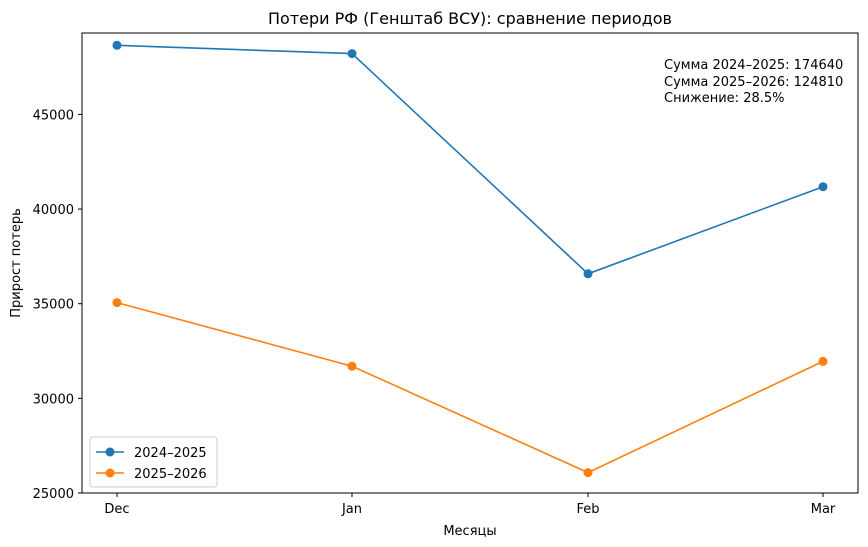  I want to click on legend-box, so click(153, 462).